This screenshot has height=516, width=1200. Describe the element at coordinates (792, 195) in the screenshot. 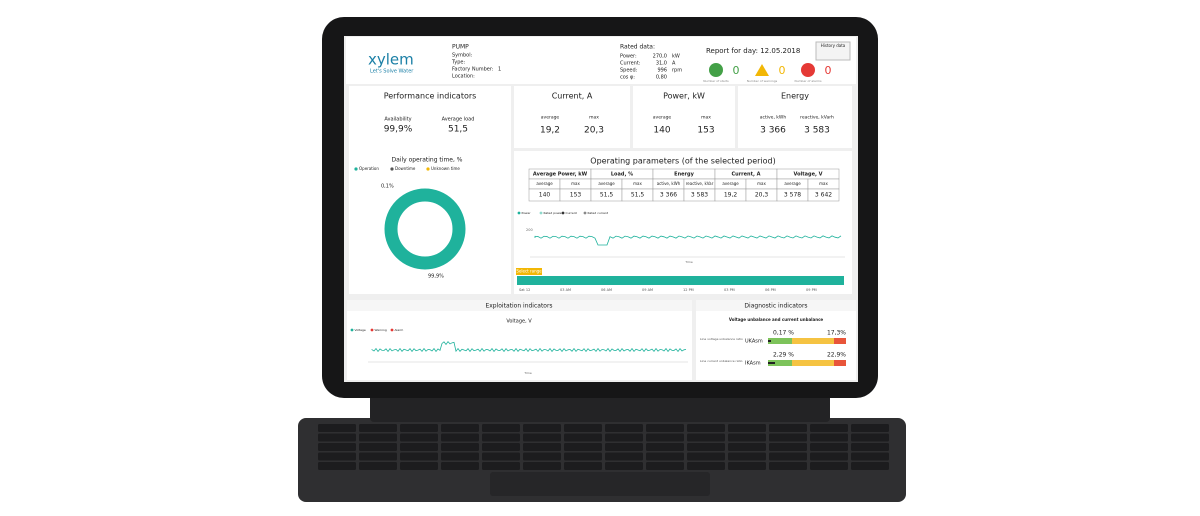

I see `table-value: 3 578` at that location.